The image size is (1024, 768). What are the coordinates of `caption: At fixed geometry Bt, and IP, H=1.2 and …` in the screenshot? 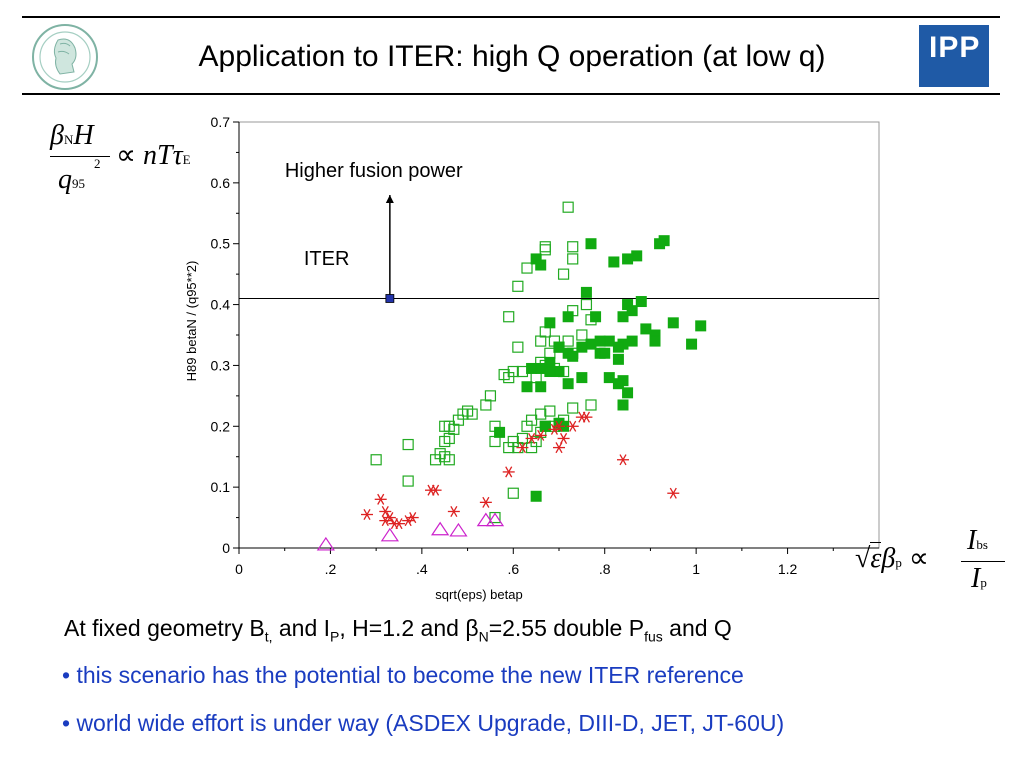 It's located at (398, 630).